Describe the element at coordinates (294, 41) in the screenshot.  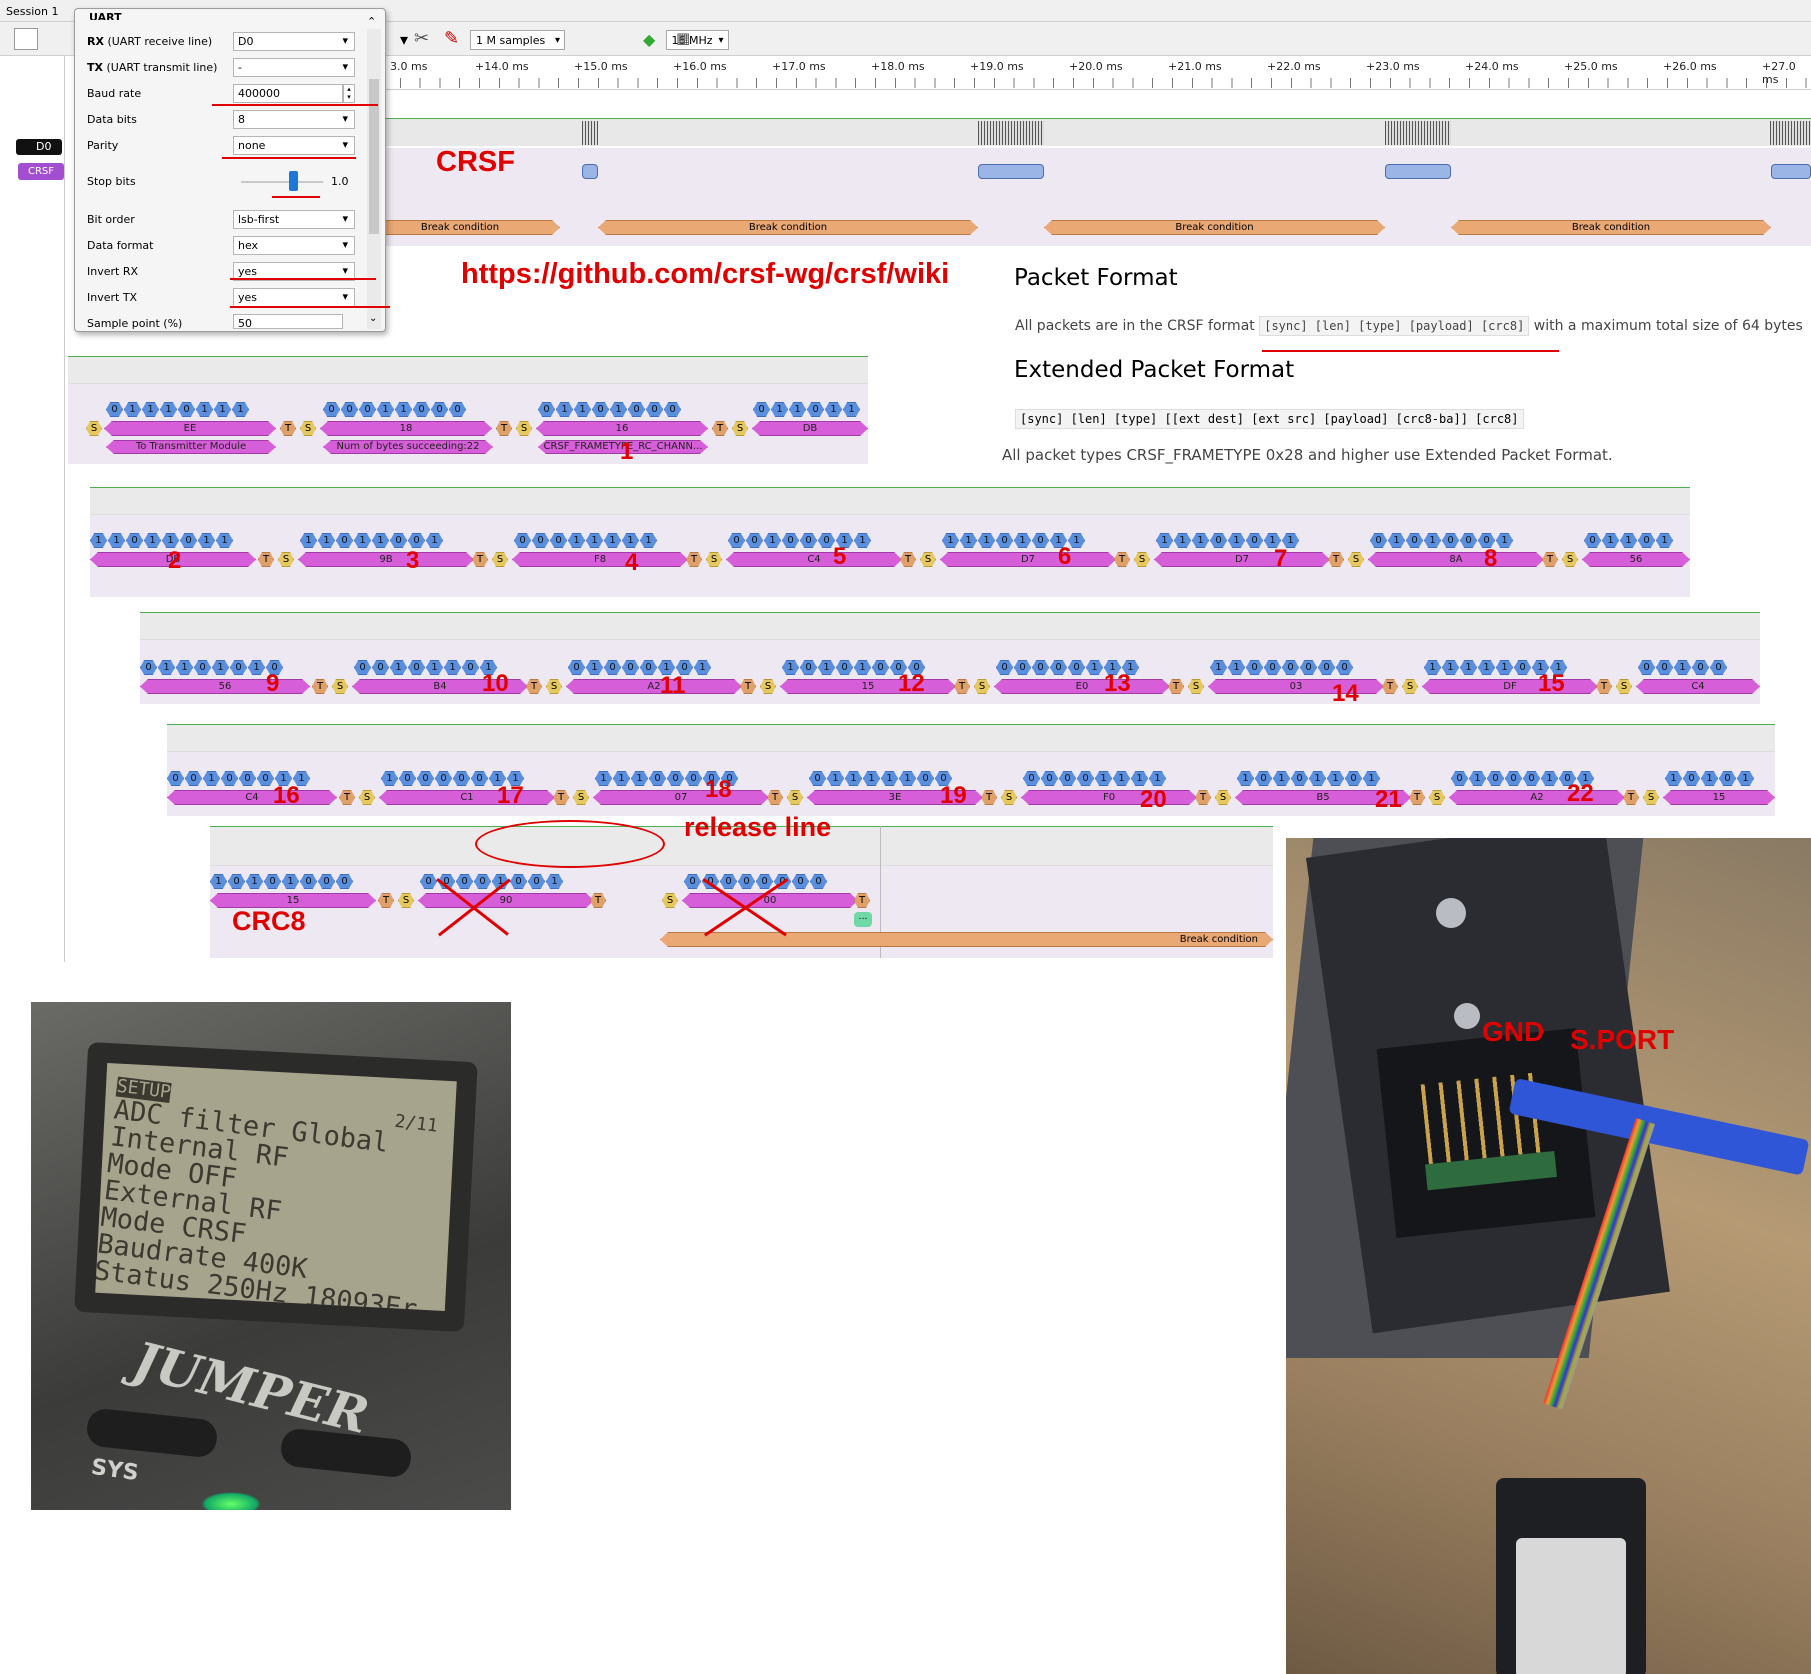
I see `rx-select: D0` at that location.